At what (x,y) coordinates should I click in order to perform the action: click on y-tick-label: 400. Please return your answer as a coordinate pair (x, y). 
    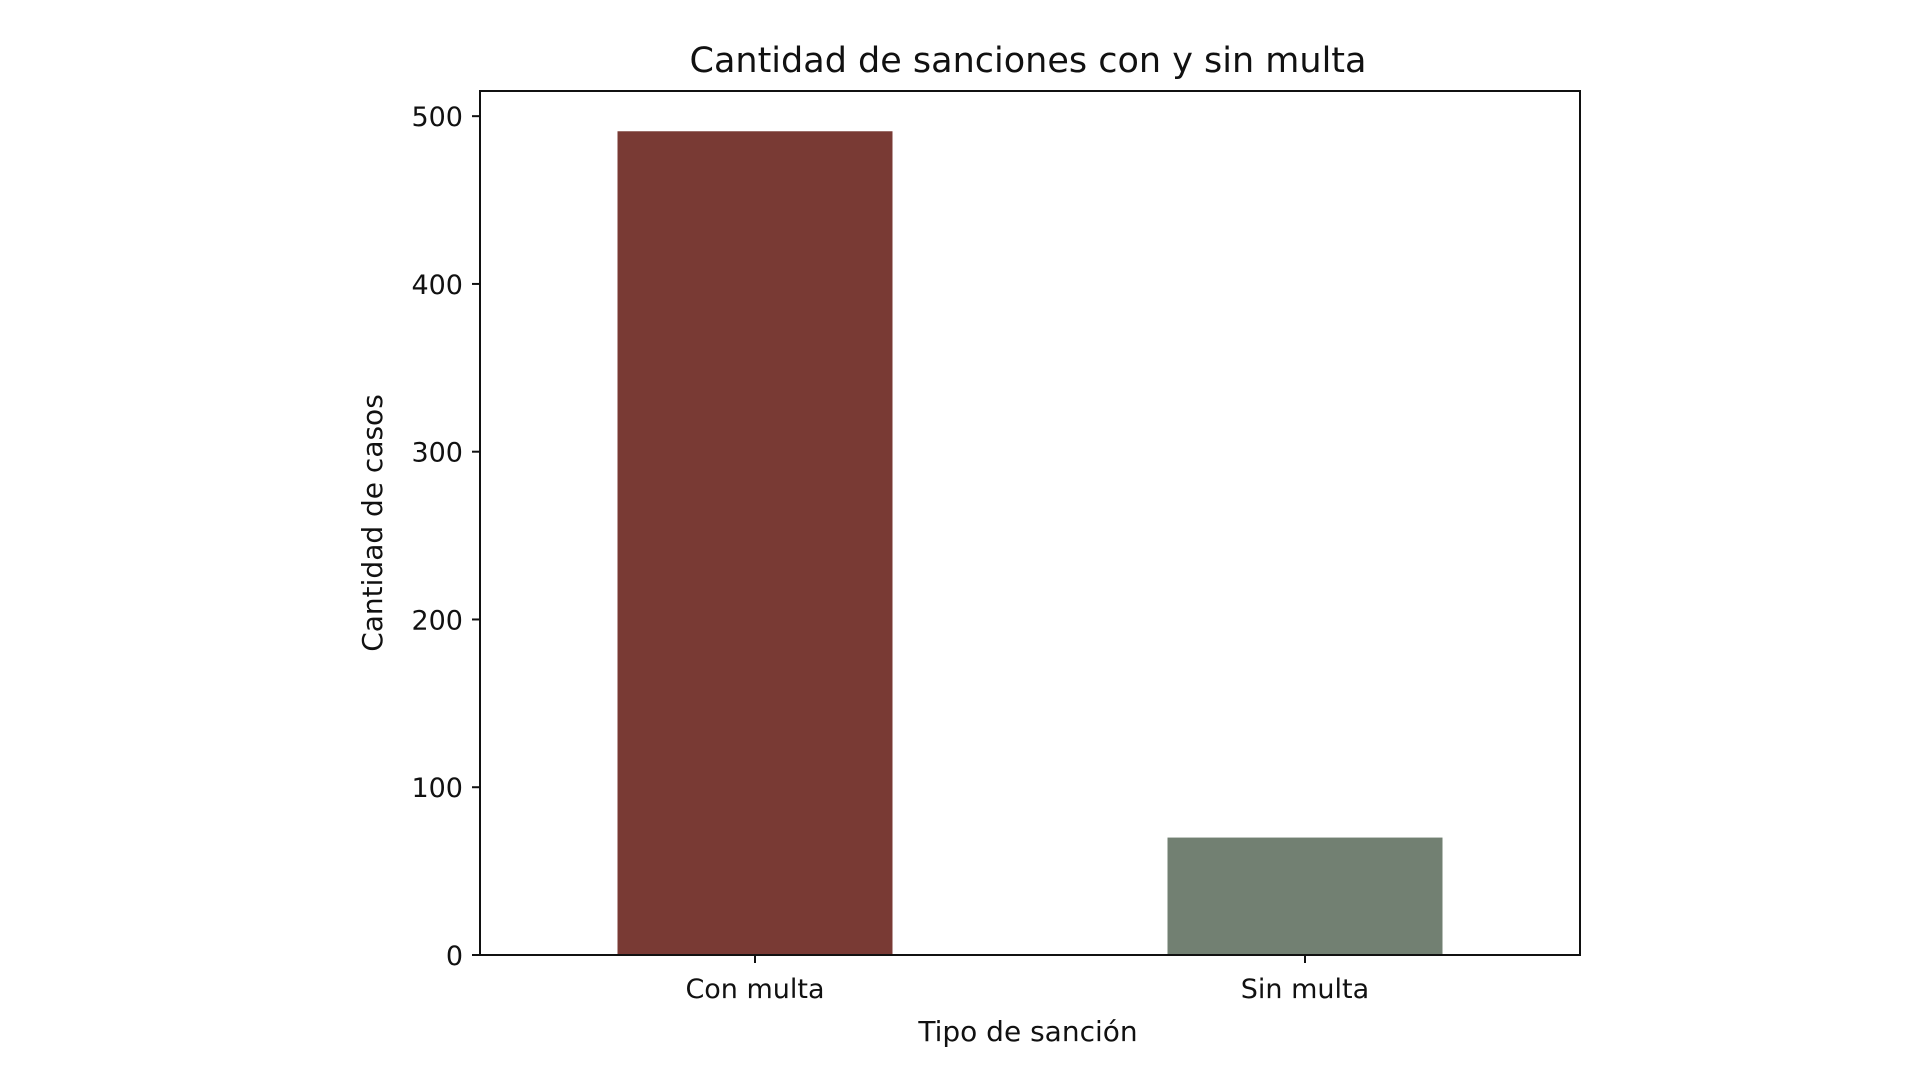
    Looking at the image, I should click on (437, 285).